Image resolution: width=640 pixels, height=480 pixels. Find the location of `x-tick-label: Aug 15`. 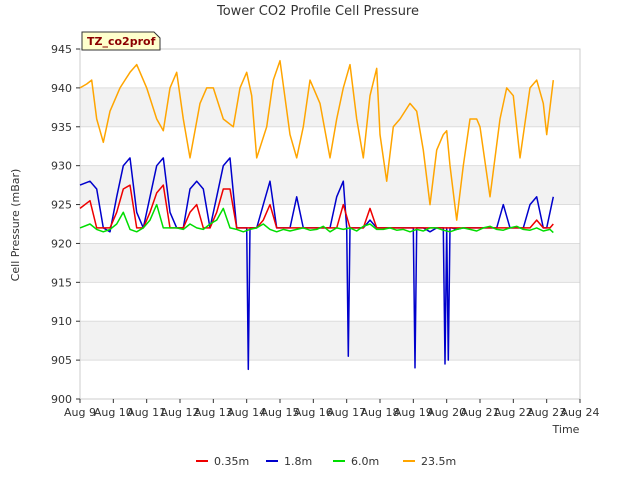

x-tick-label: Aug 15 is located at coordinates (280, 412).